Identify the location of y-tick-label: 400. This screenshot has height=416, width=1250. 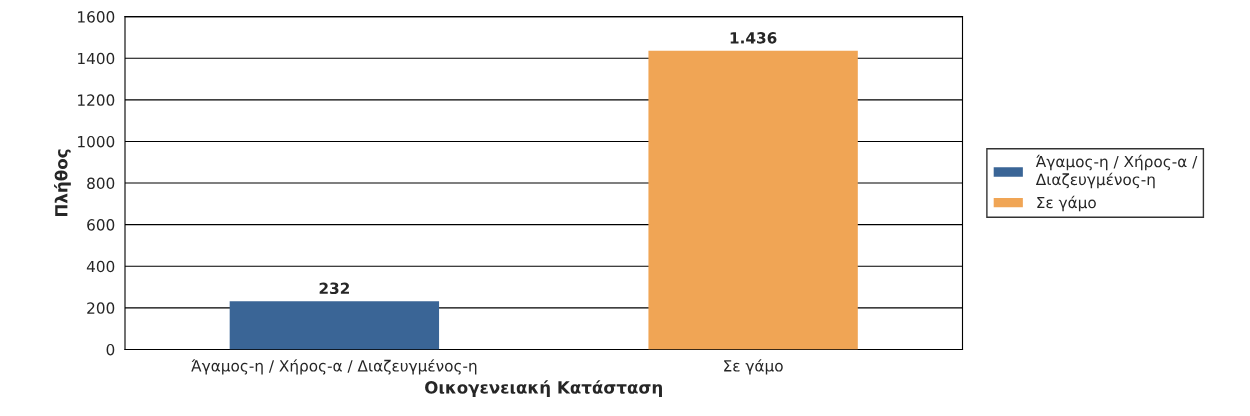
(100, 266).